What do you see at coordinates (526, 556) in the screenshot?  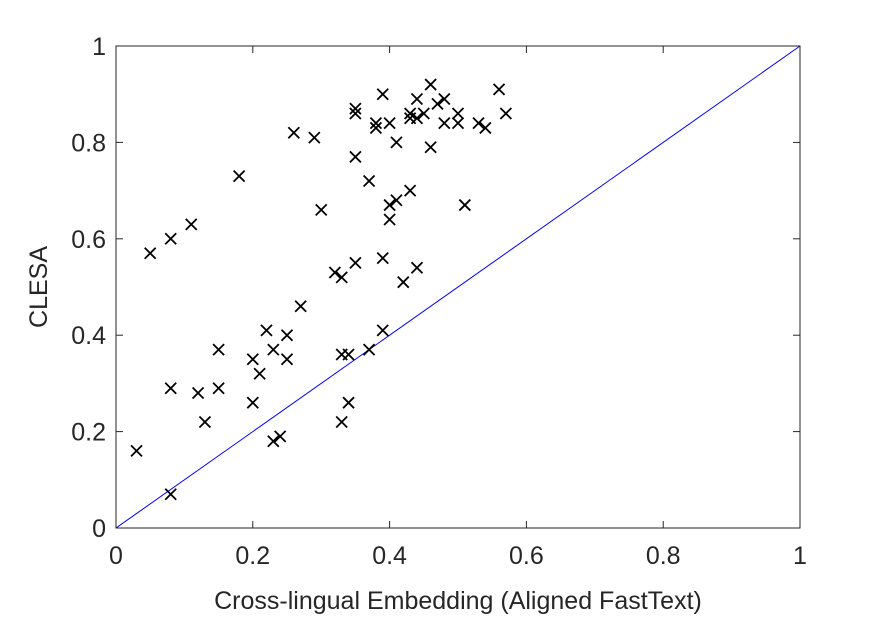 I see `x-tick-label: 0.6` at bounding box center [526, 556].